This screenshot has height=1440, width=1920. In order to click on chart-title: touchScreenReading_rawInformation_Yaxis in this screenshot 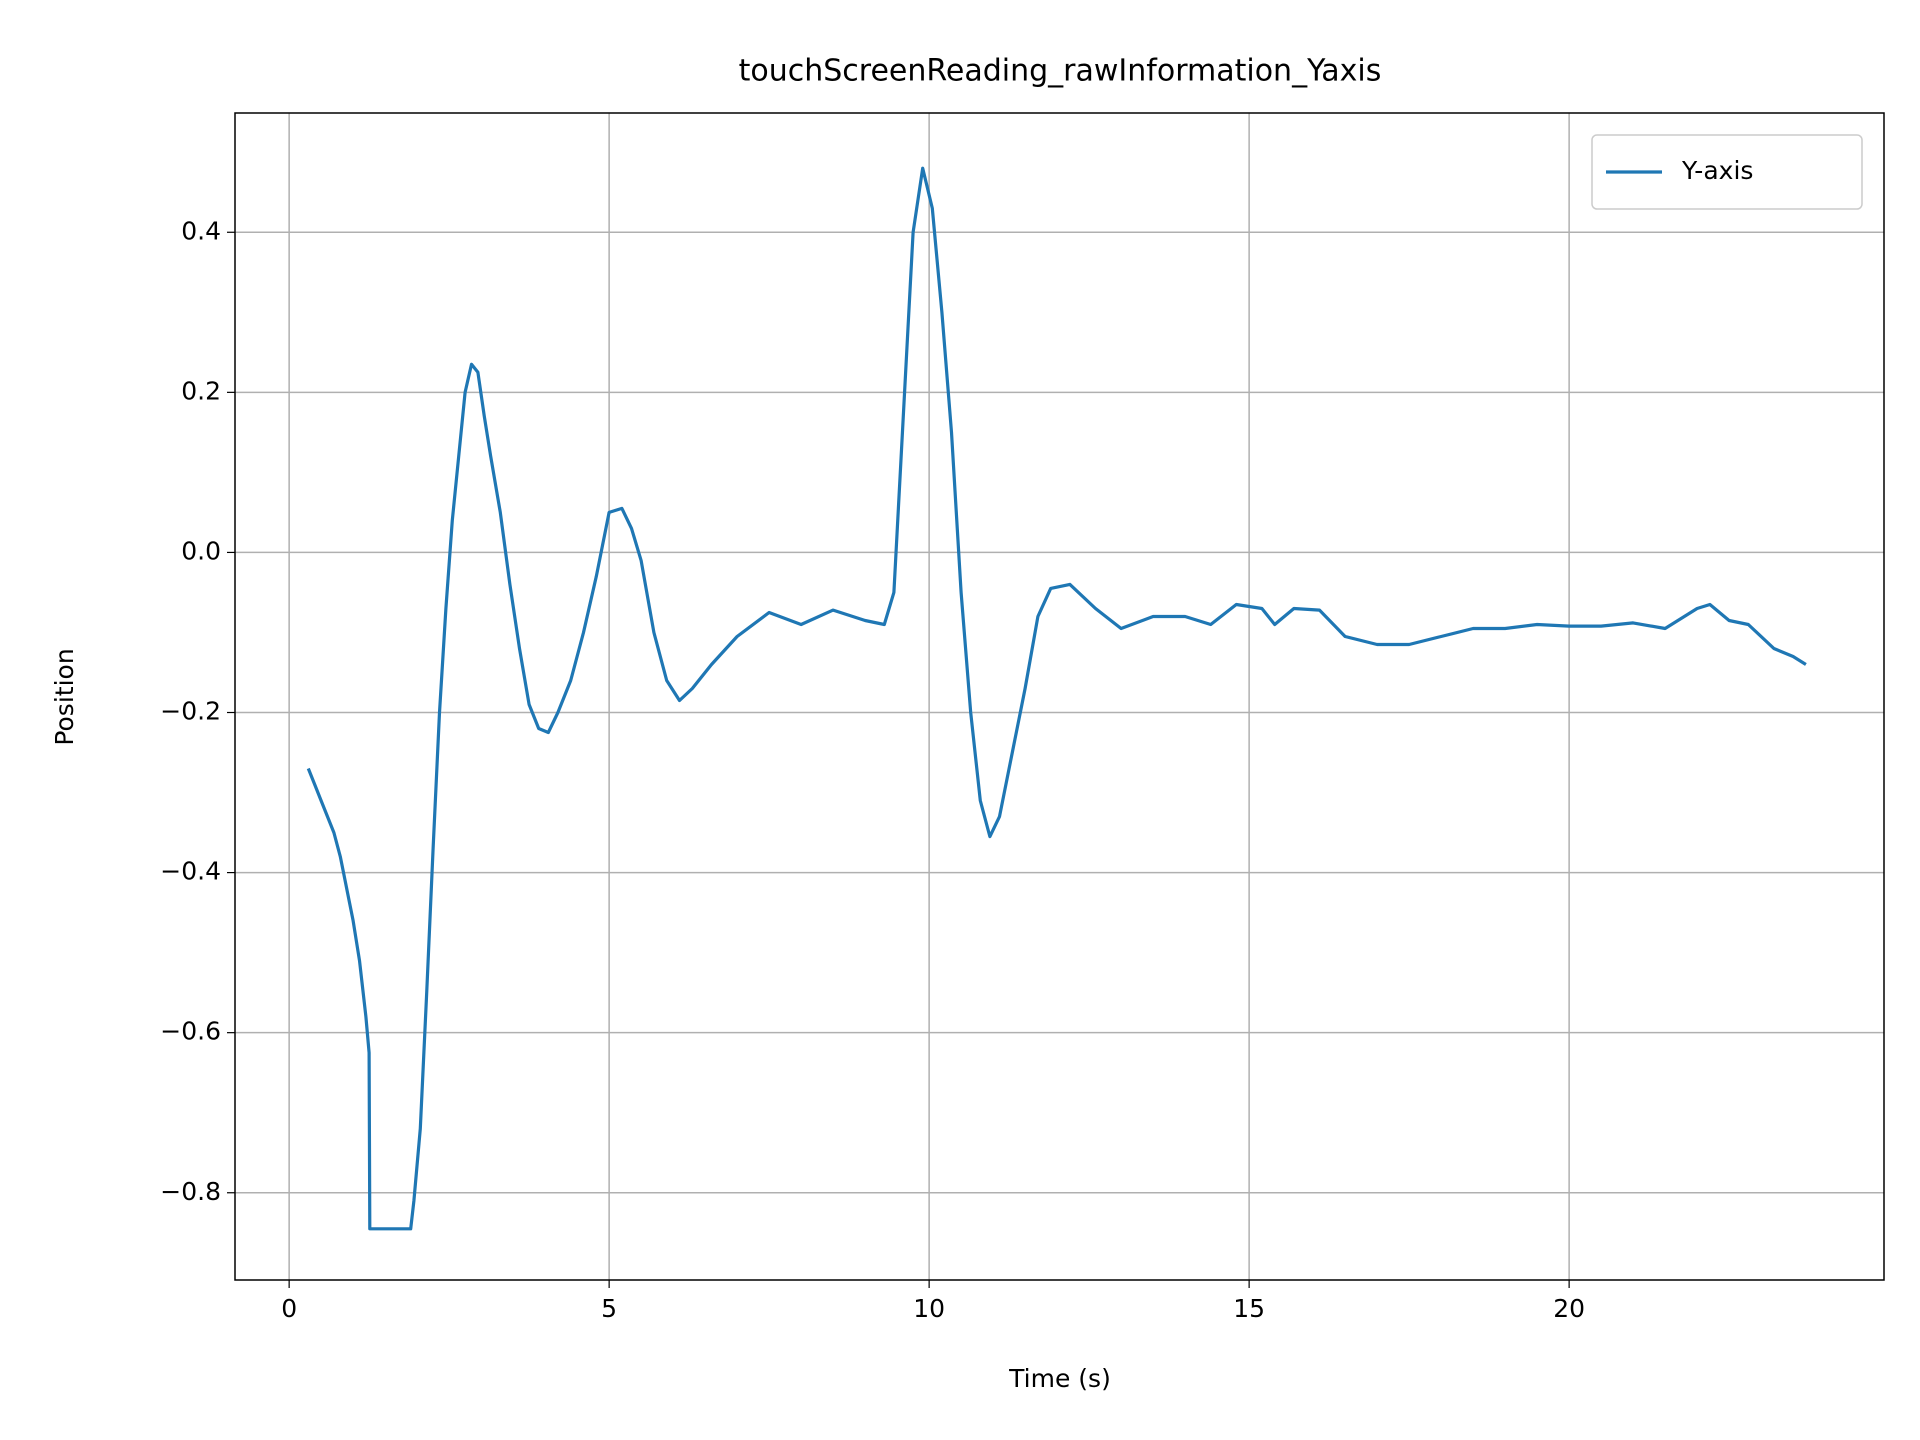, I will do `click(1060, 71)`.